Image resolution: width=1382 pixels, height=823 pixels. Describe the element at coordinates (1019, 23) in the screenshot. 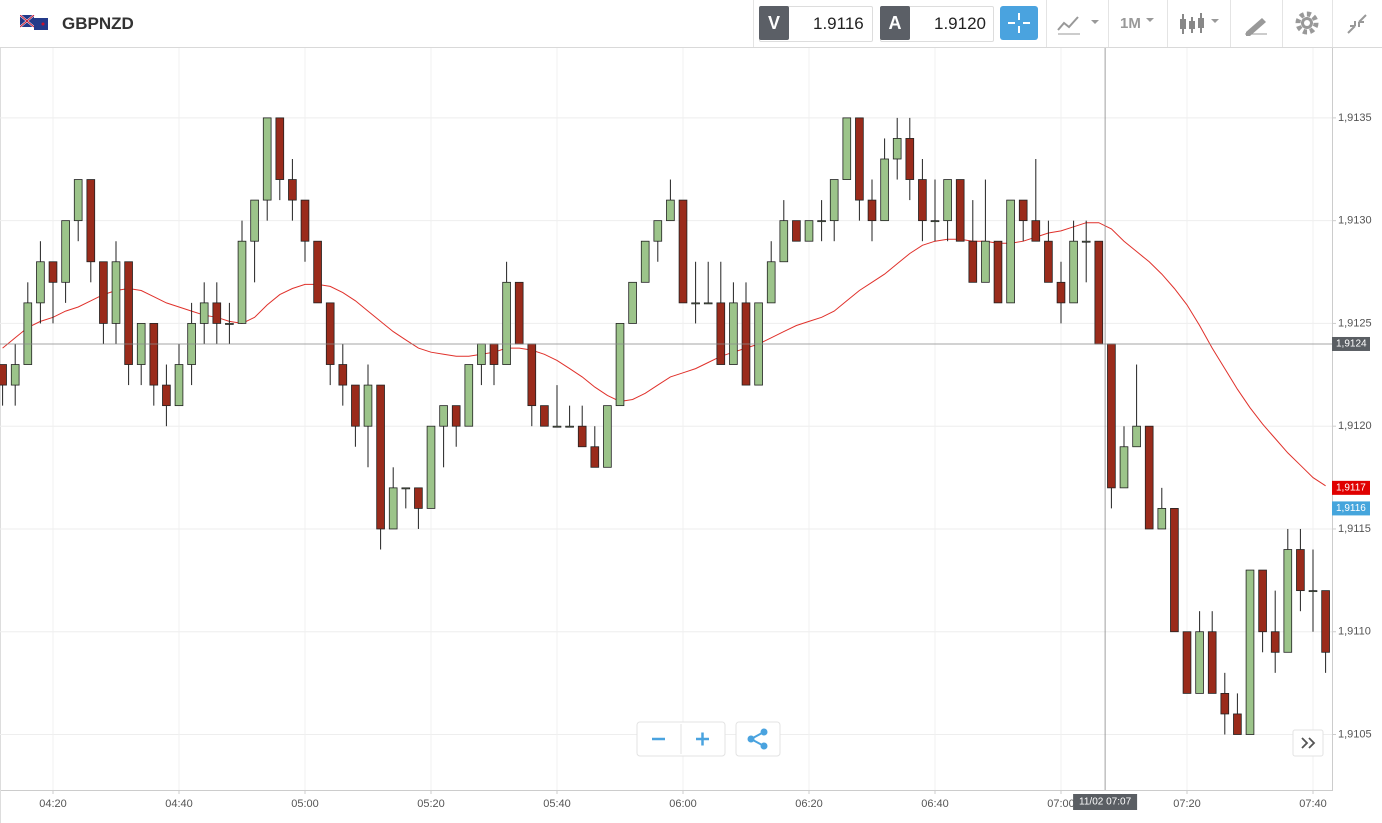

I see `crosshair-button` at that location.